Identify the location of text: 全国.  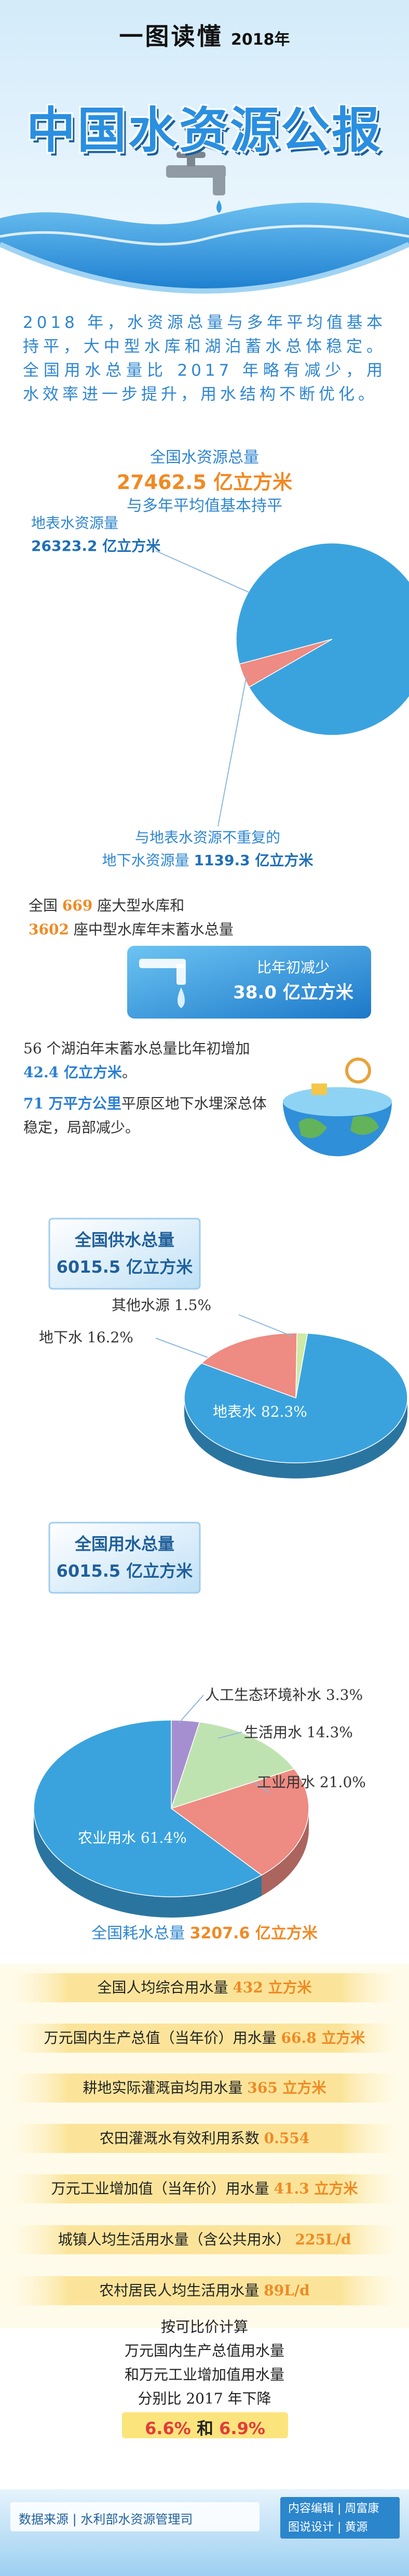
(43, 905).